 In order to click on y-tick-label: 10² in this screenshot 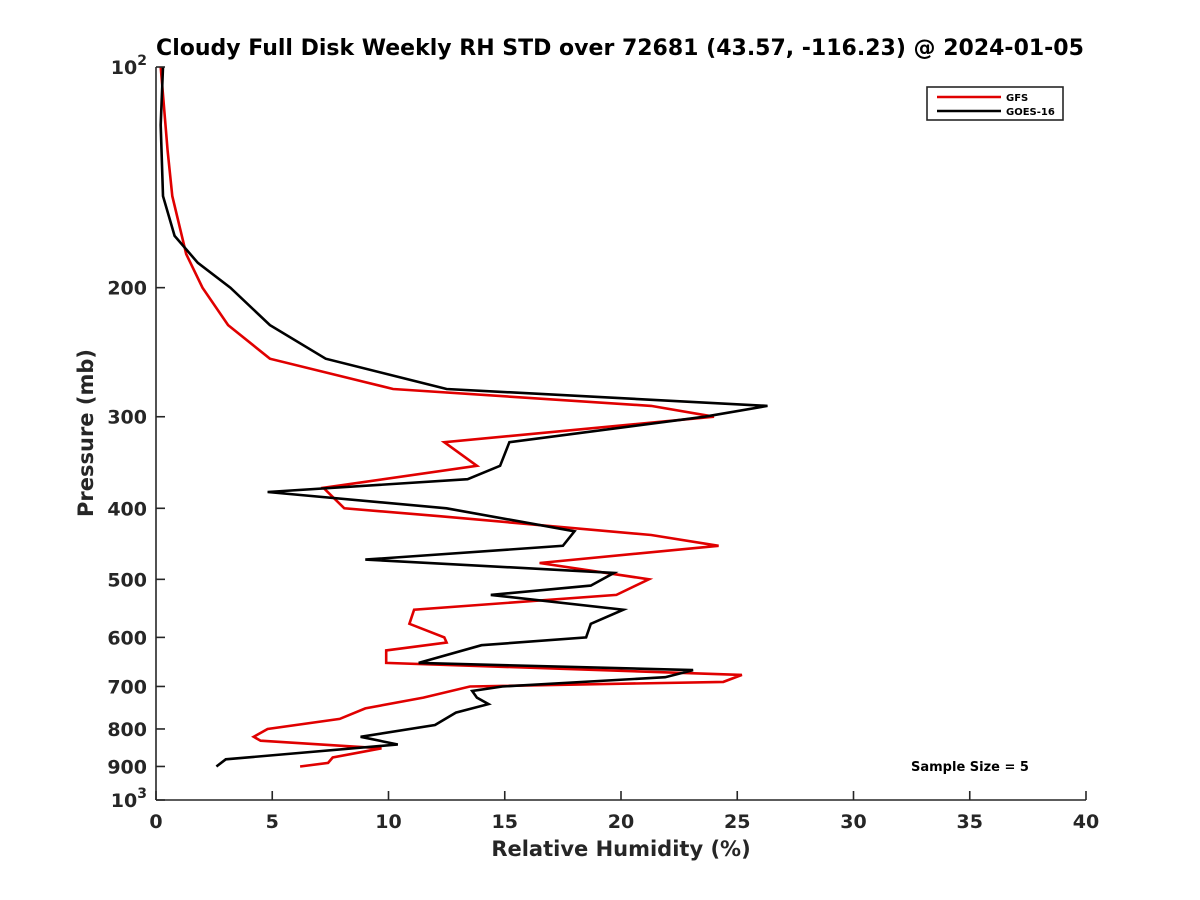, I will do `click(129, 66)`.